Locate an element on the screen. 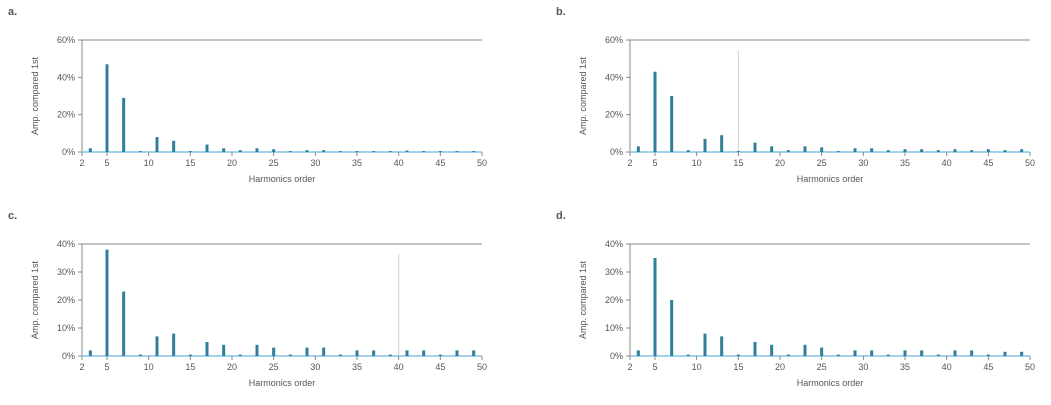 Image resolution: width=1051 pixels, height=405 pixels. x-axis-title: Harmonics order is located at coordinates (830, 179).